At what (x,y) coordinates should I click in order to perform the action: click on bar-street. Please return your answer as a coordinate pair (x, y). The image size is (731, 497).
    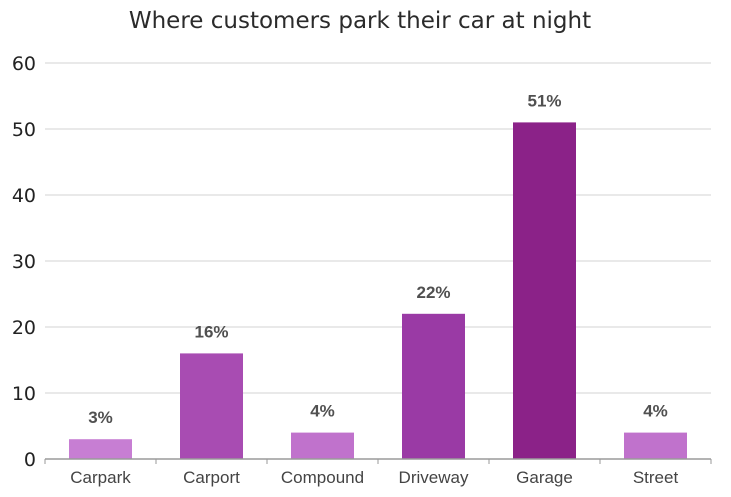
    Looking at the image, I should click on (655, 445).